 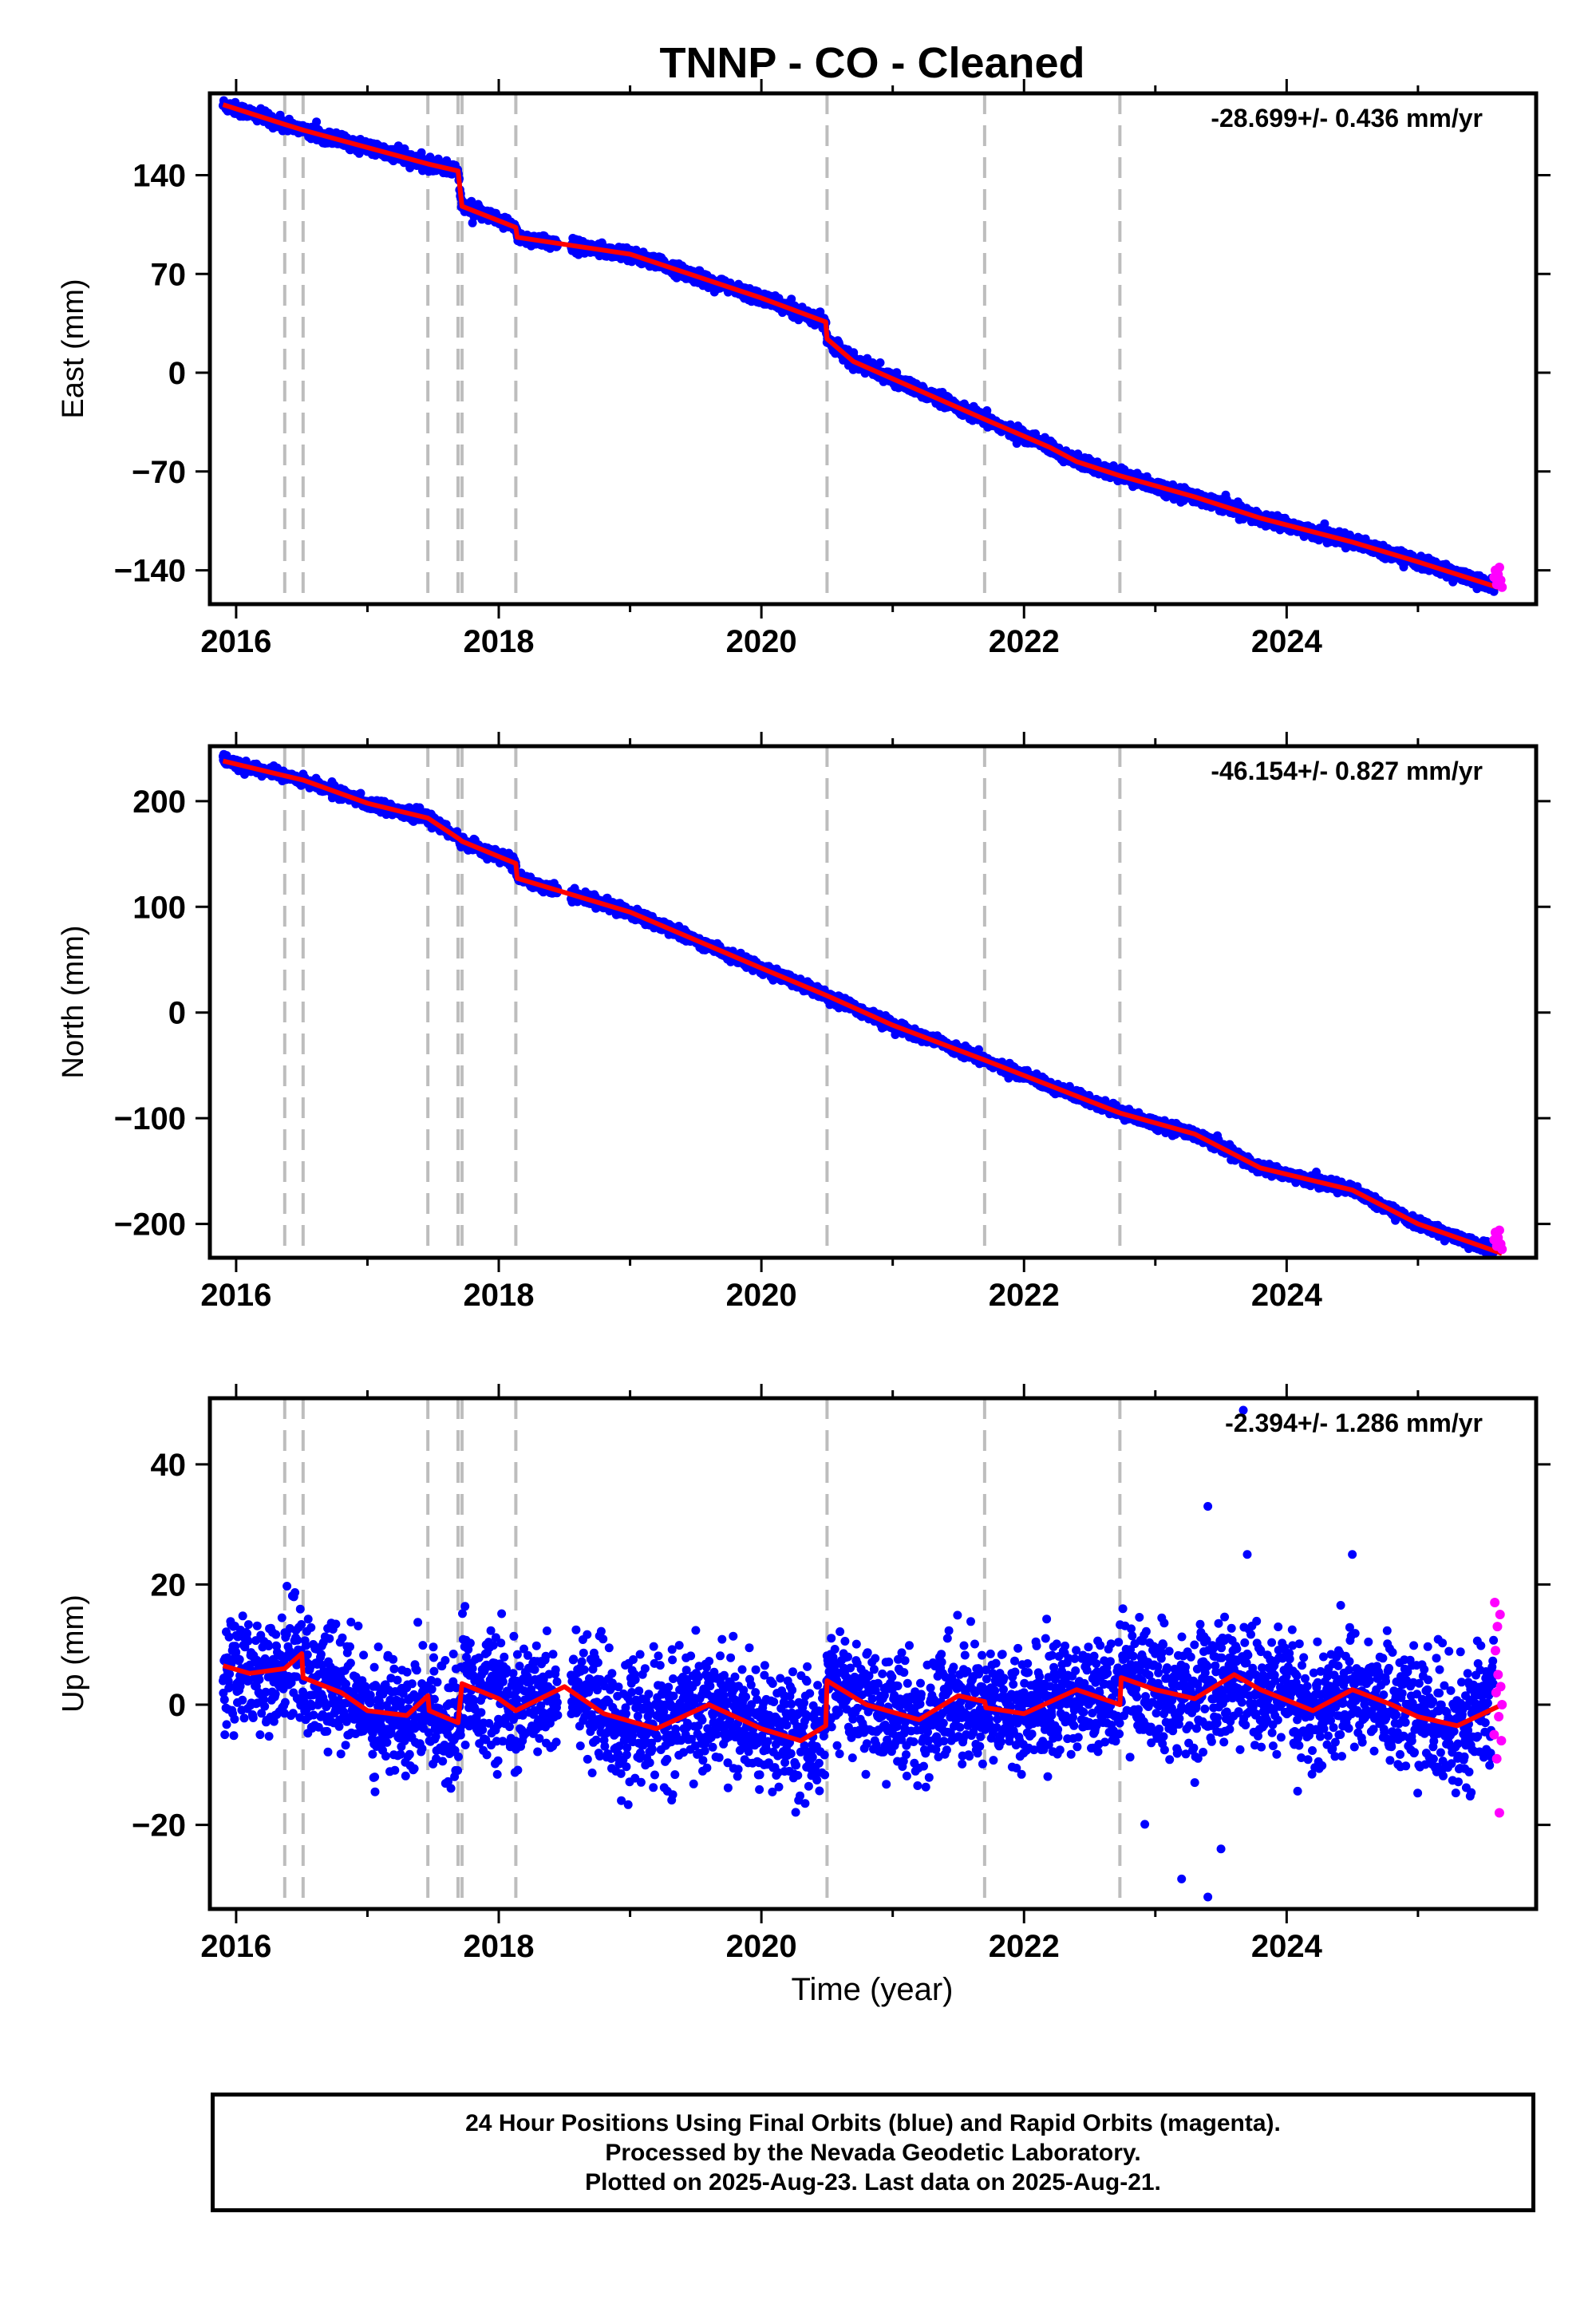 I want to click on y-tick-label: −70, so click(x=159, y=472).